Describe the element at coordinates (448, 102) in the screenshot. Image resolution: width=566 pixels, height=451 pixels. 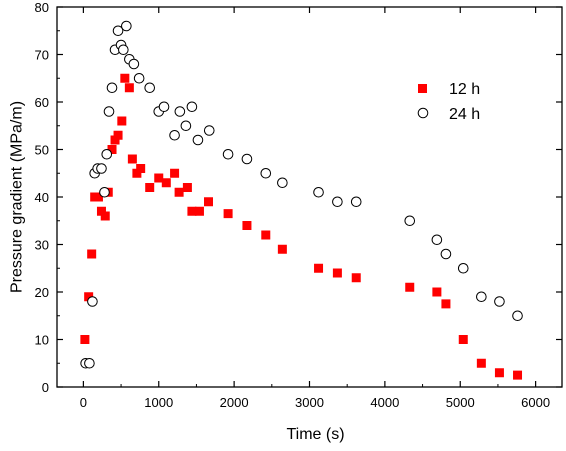
I see `legend: 12 h 24 h` at that location.